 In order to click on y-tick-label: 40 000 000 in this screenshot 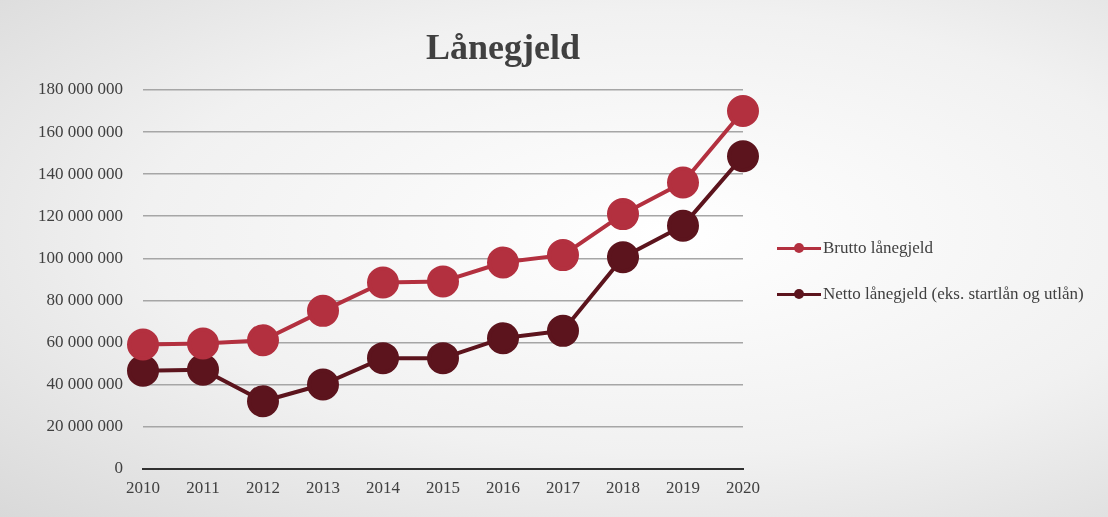, I will do `click(84, 383)`.